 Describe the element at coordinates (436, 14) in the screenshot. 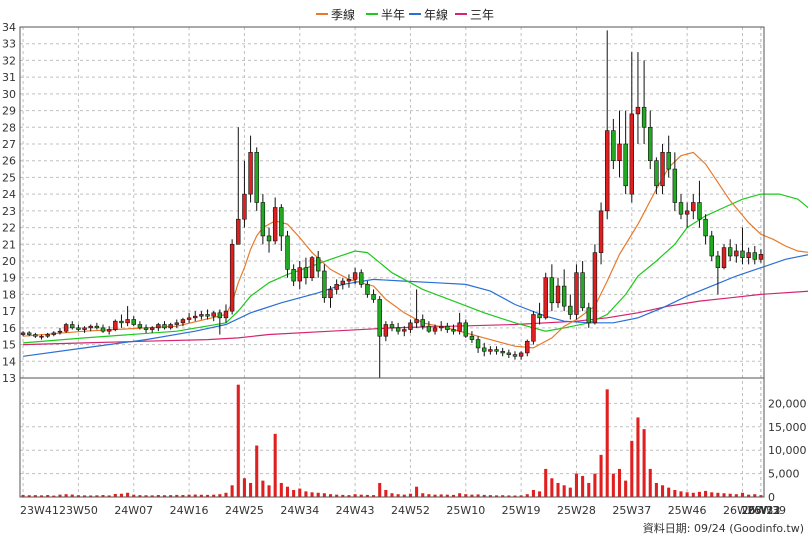

I see `legend-label-year: 年線` at that location.